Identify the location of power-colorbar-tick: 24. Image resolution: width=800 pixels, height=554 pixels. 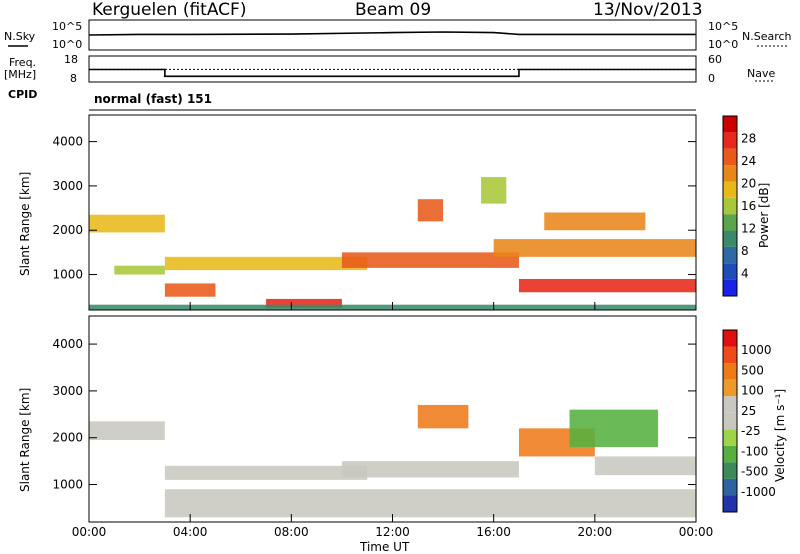
(748, 161).